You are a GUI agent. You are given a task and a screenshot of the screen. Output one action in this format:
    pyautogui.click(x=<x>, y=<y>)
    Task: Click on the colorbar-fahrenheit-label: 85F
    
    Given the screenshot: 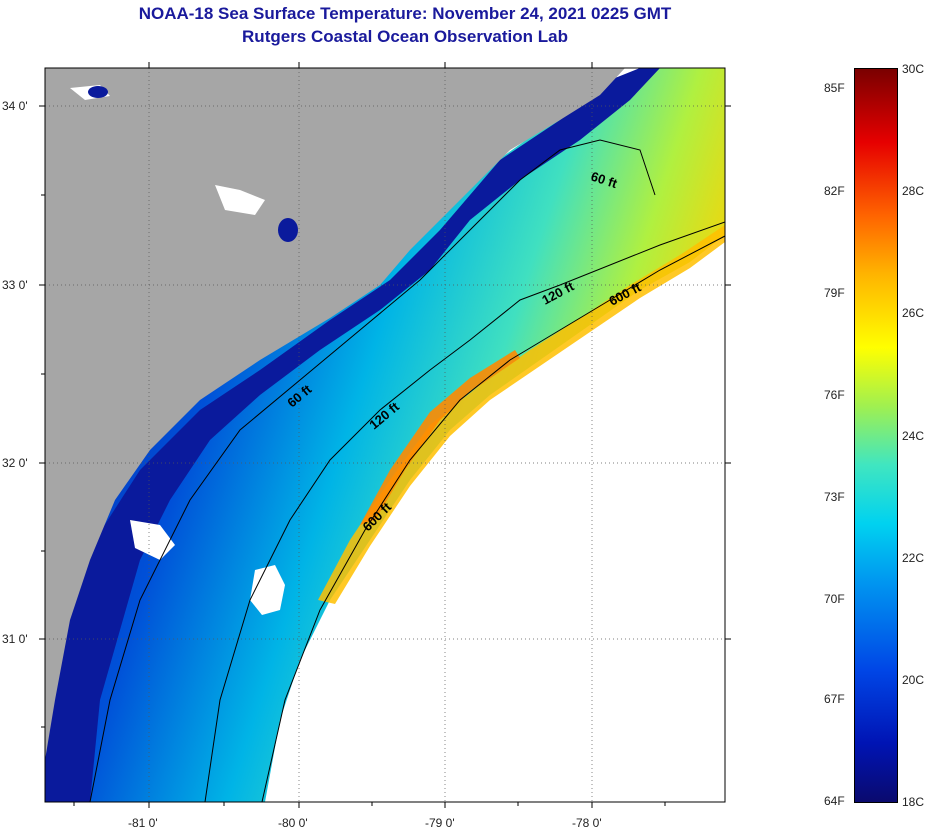 What is the action you would take?
    pyautogui.click(x=834, y=88)
    